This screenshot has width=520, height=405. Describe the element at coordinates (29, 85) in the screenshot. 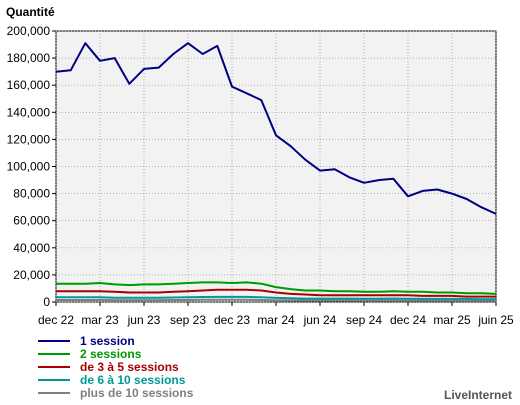

I see `y-tick-label: 160,000` at that location.